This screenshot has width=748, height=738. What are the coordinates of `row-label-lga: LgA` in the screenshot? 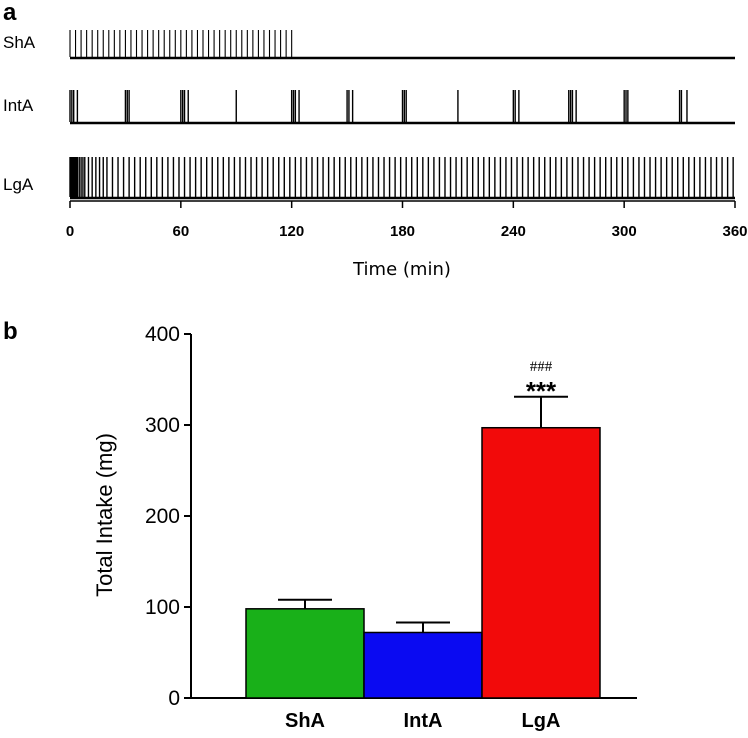 It's located at (18, 184).